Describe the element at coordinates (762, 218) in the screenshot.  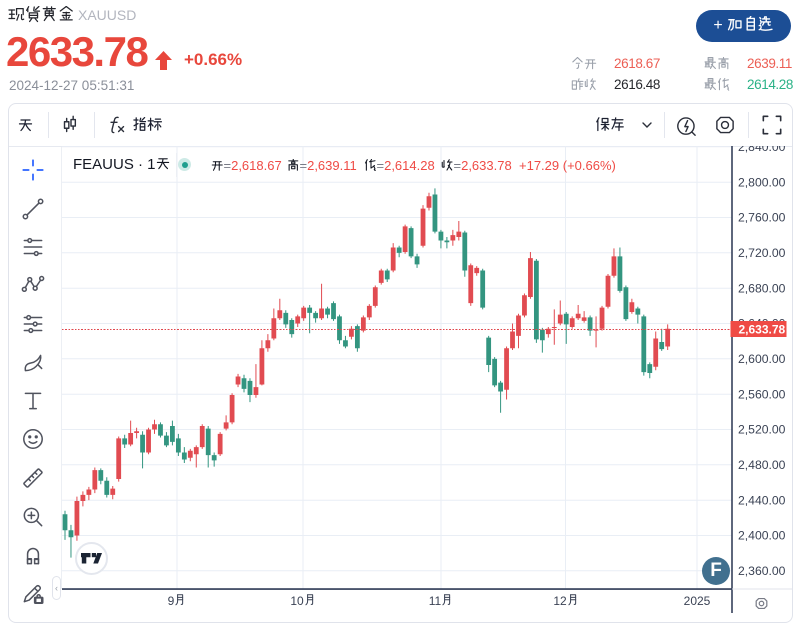
I see `svg-text: 2,760.00` at that location.